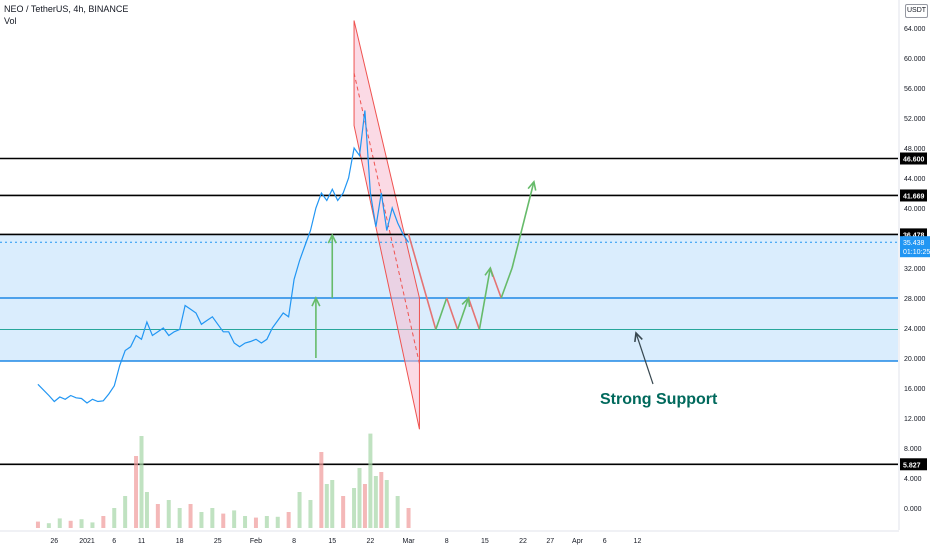 Image resolution: width=932 pixels, height=555 pixels. What do you see at coordinates (915, 149) in the screenshot?
I see `price-axis-tick: 48.000` at bounding box center [915, 149].